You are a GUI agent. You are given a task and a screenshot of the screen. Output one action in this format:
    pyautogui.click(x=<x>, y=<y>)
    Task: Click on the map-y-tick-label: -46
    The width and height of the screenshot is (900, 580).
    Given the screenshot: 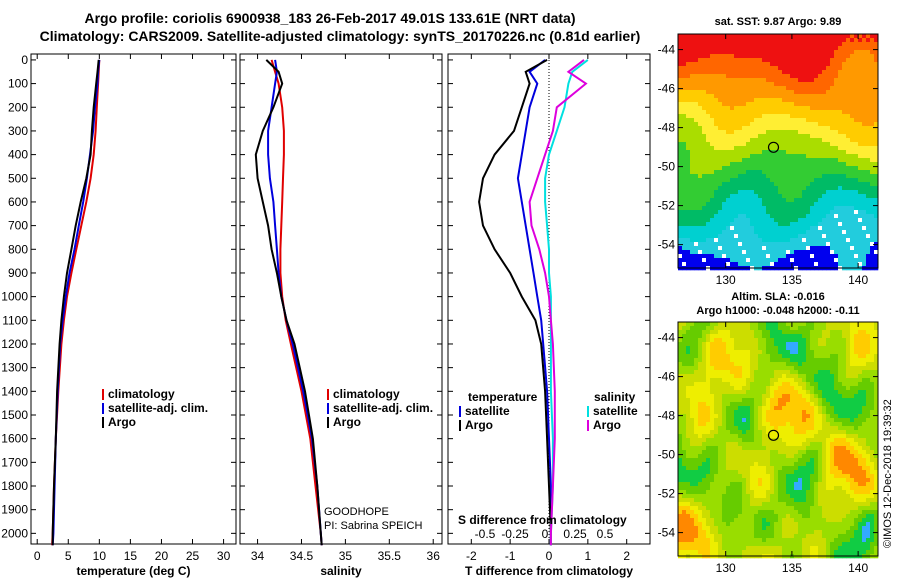 What is the action you would take?
    pyautogui.click(x=667, y=89)
    